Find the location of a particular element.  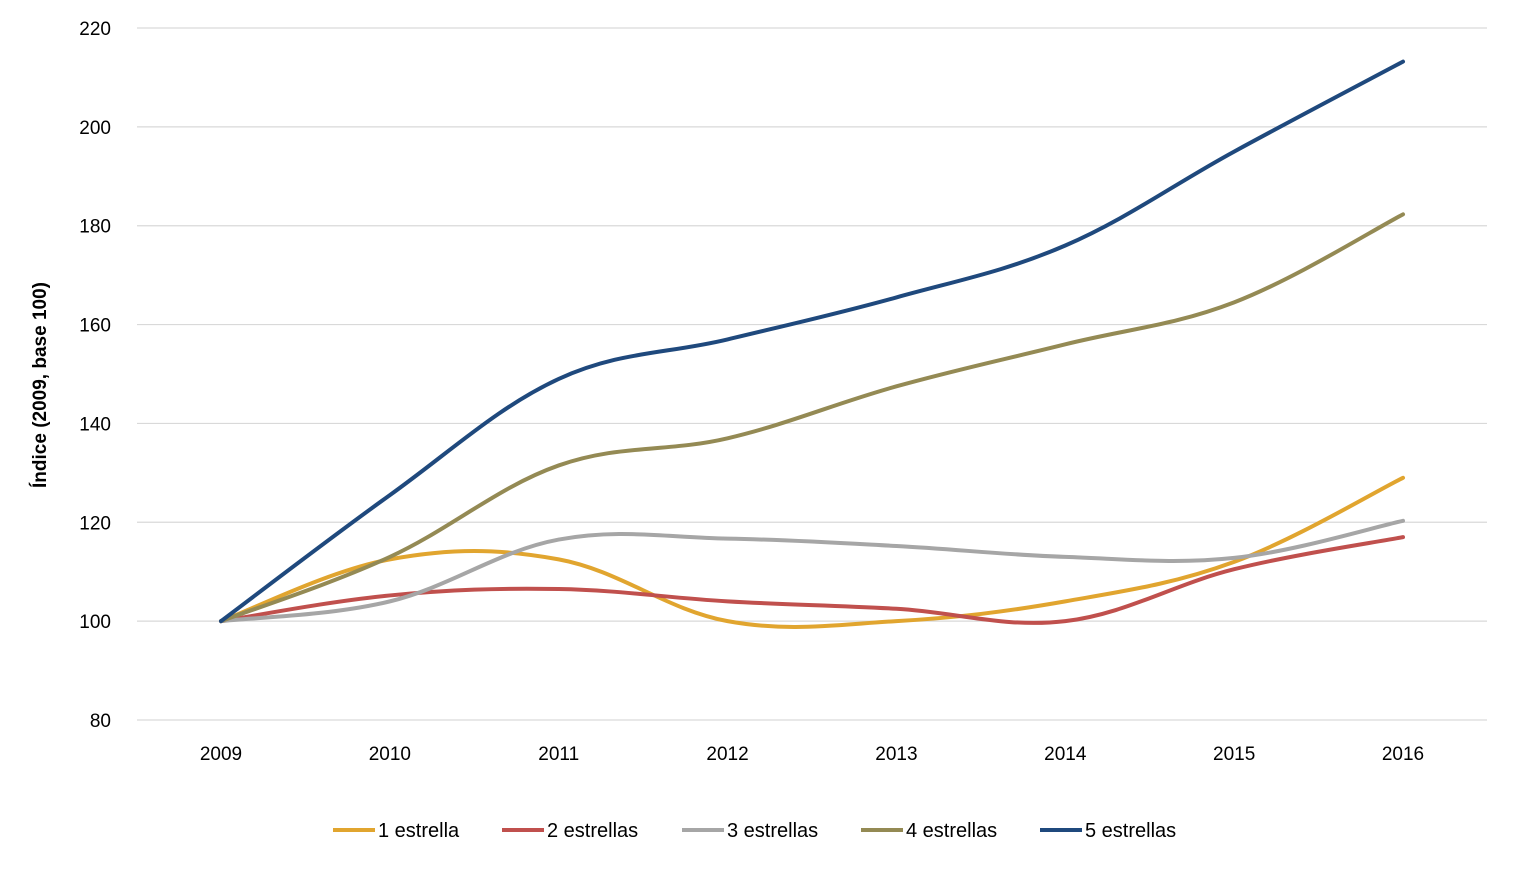

legend-item-2: 2 estrellas is located at coordinates (570, 831).